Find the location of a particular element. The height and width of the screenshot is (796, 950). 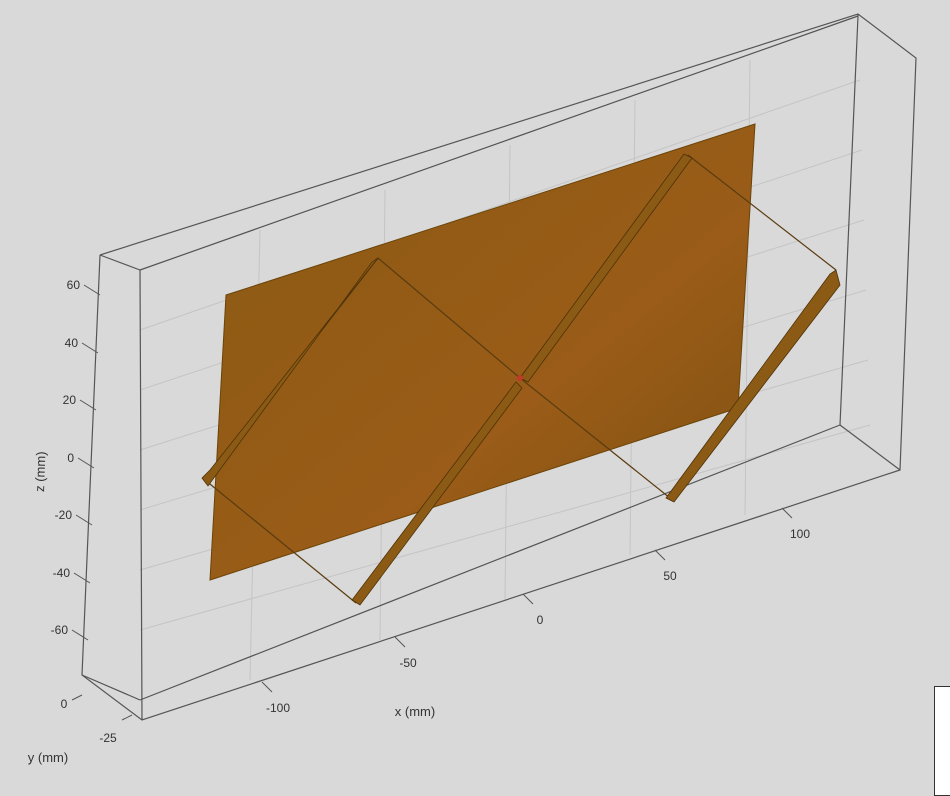

x-tick-label: 0 is located at coordinates (540, 620).